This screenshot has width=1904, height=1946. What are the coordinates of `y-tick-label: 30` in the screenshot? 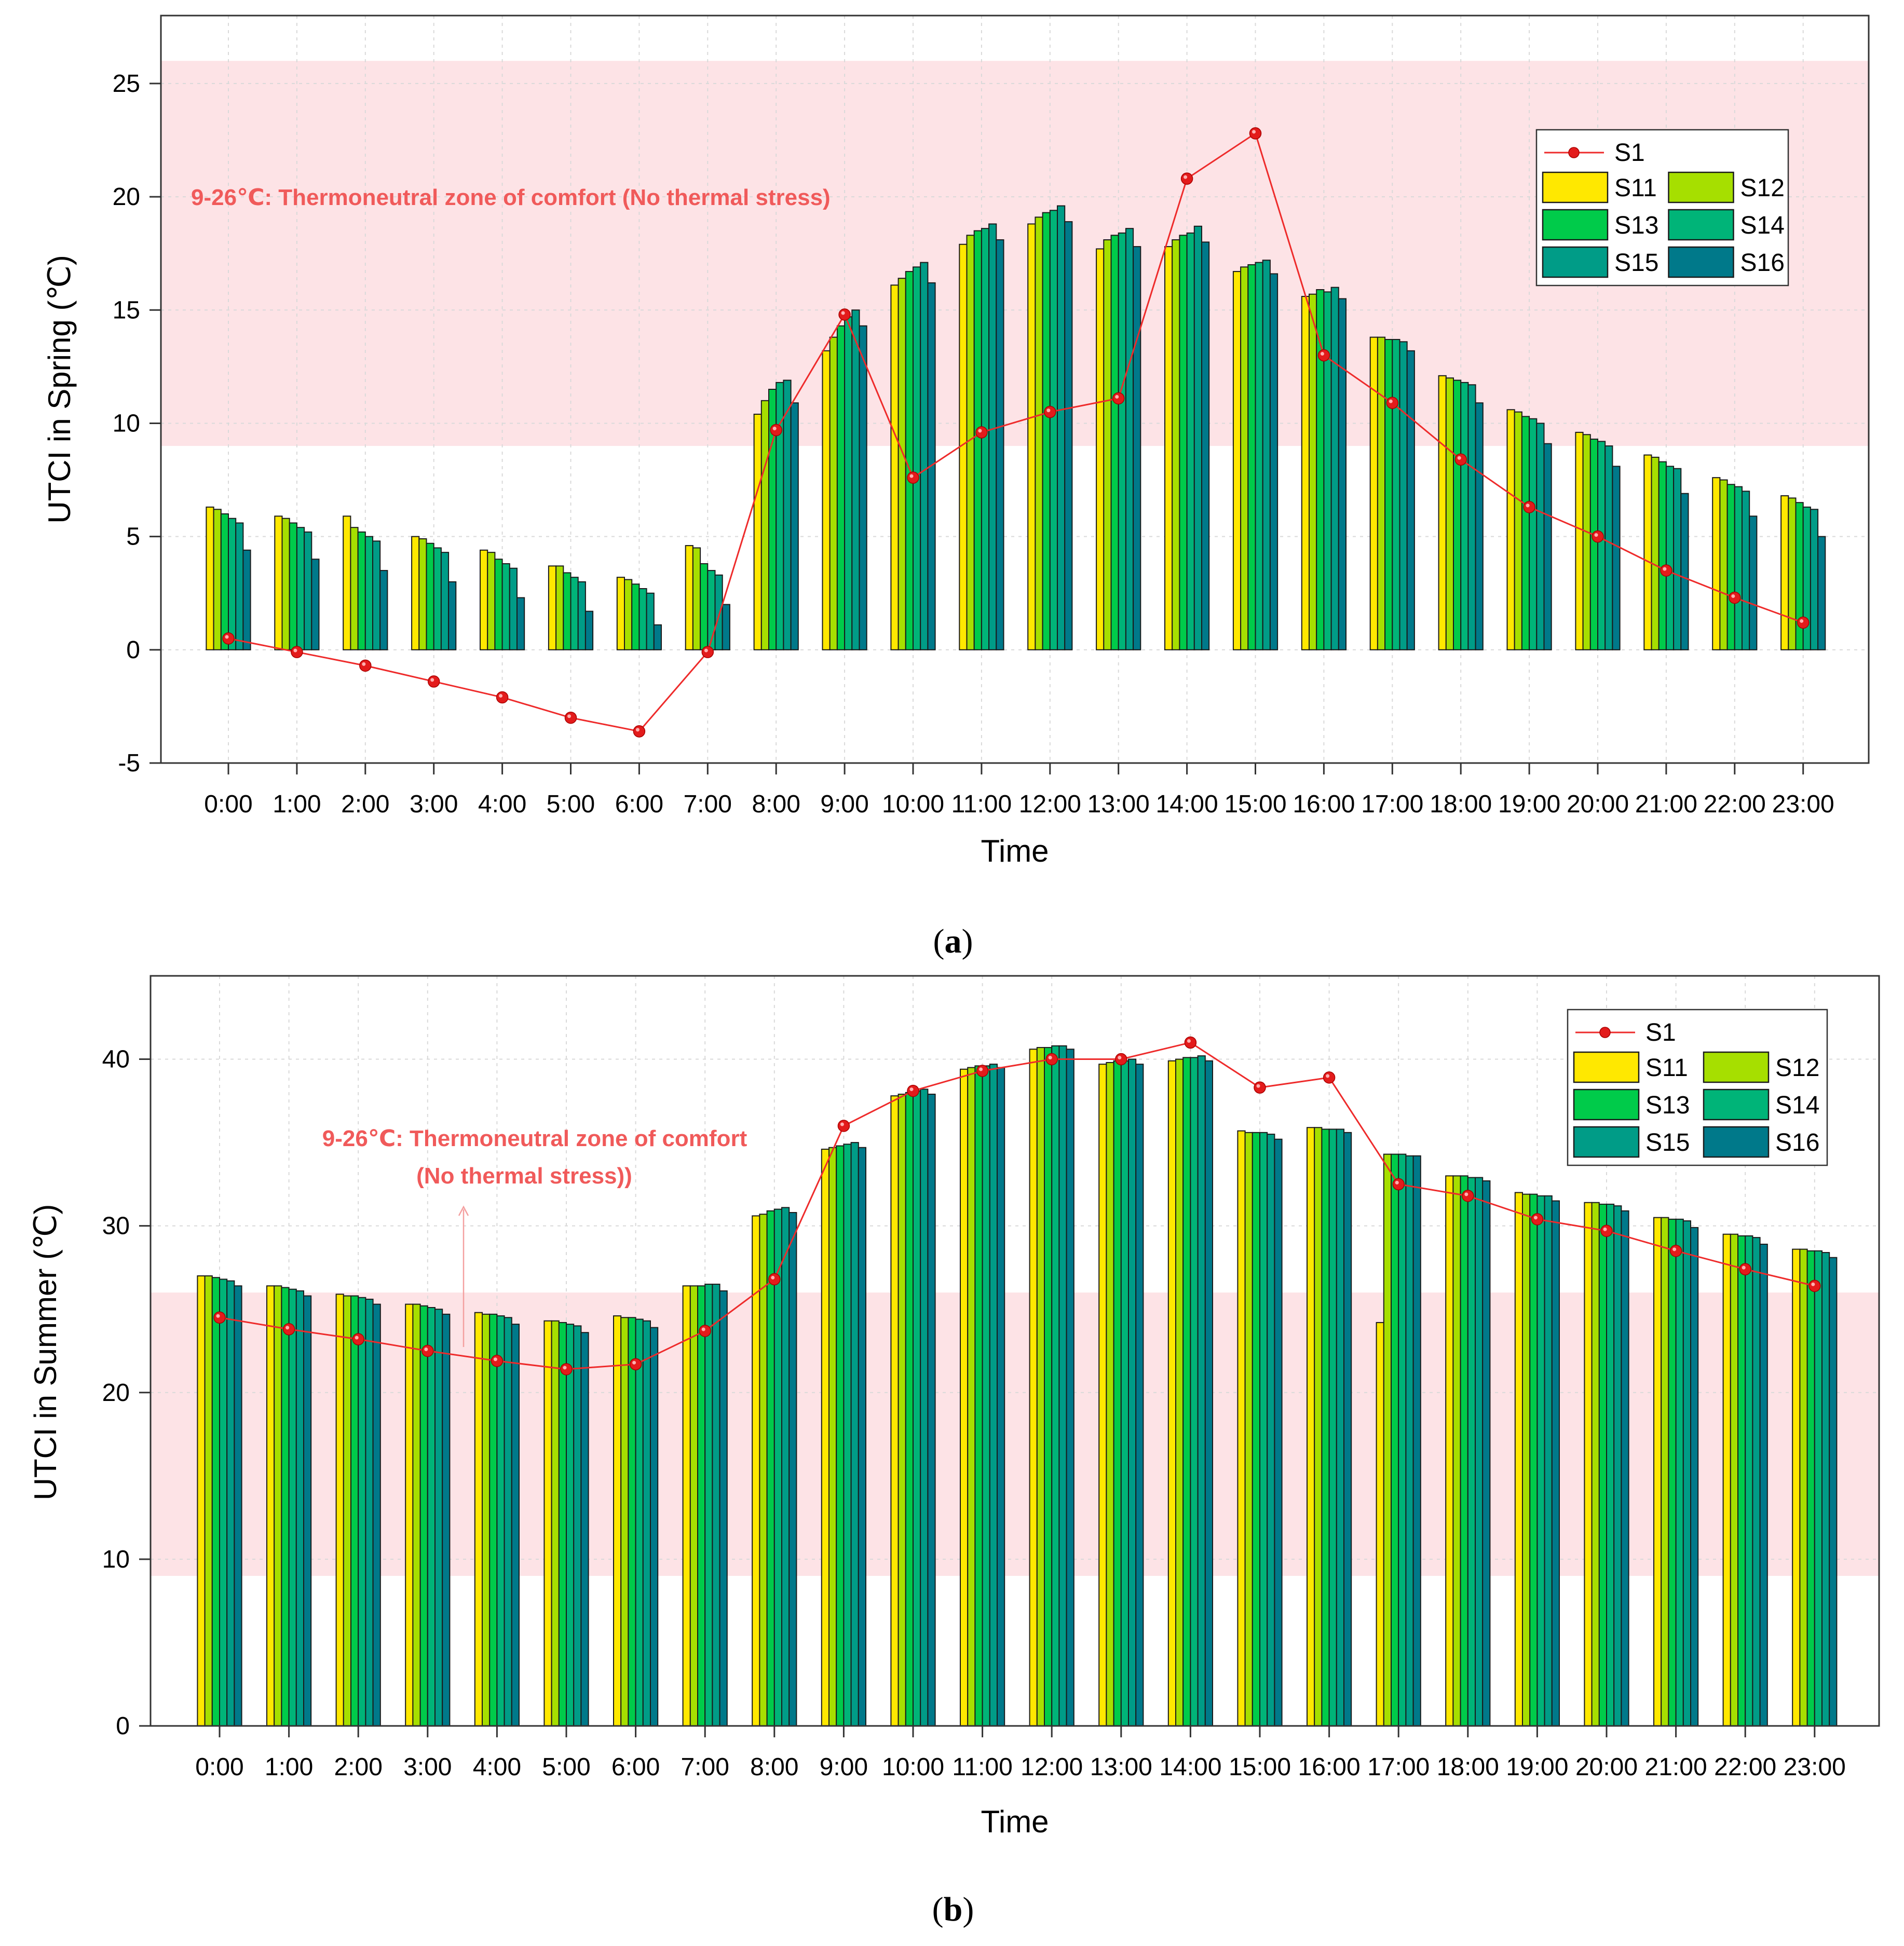 It's located at (116, 1226).